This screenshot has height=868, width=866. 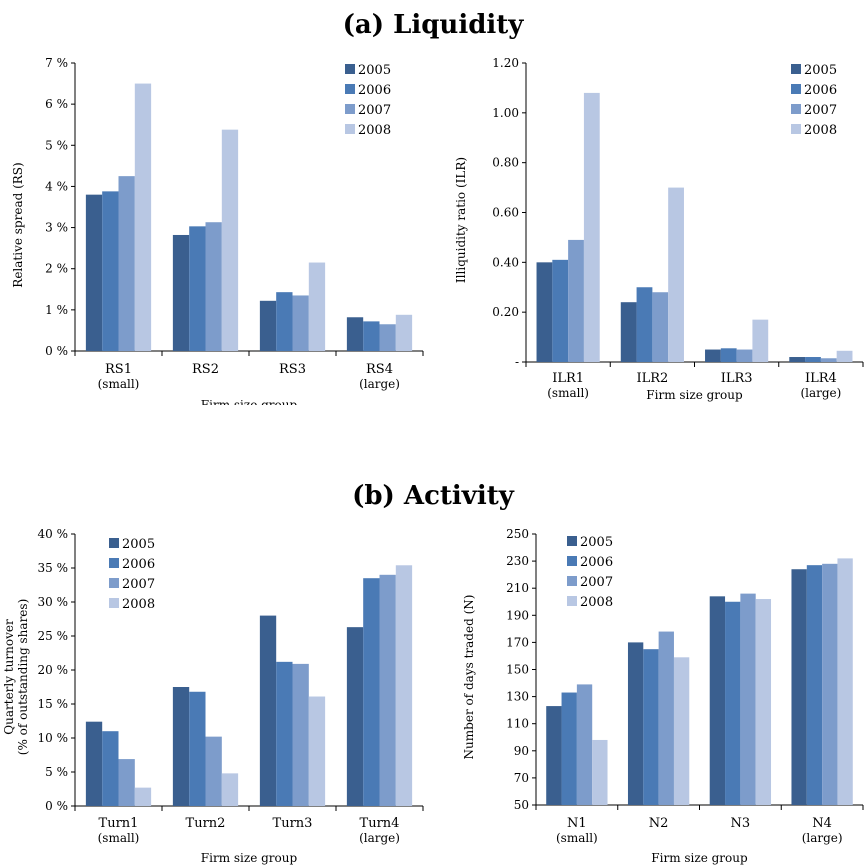 What do you see at coordinates (56, 269) in the screenshot?
I see `y-tick-label: 2 %` at bounding box center [56, 269].